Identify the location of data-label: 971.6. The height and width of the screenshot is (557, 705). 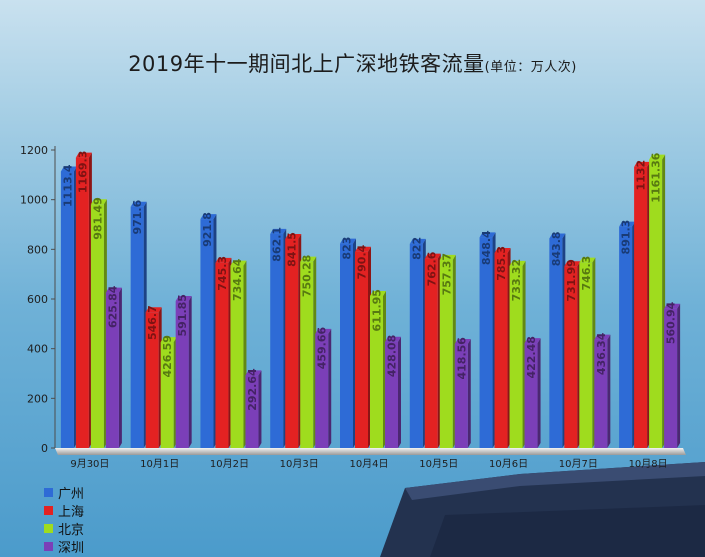
(137, 216).